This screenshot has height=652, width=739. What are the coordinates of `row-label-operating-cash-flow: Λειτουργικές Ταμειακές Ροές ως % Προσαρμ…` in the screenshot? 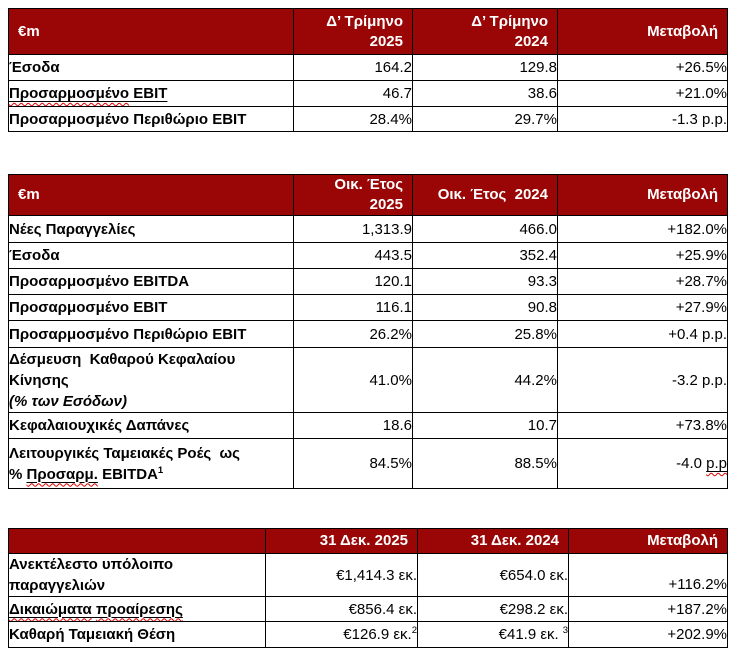 It's located at (151, 463).